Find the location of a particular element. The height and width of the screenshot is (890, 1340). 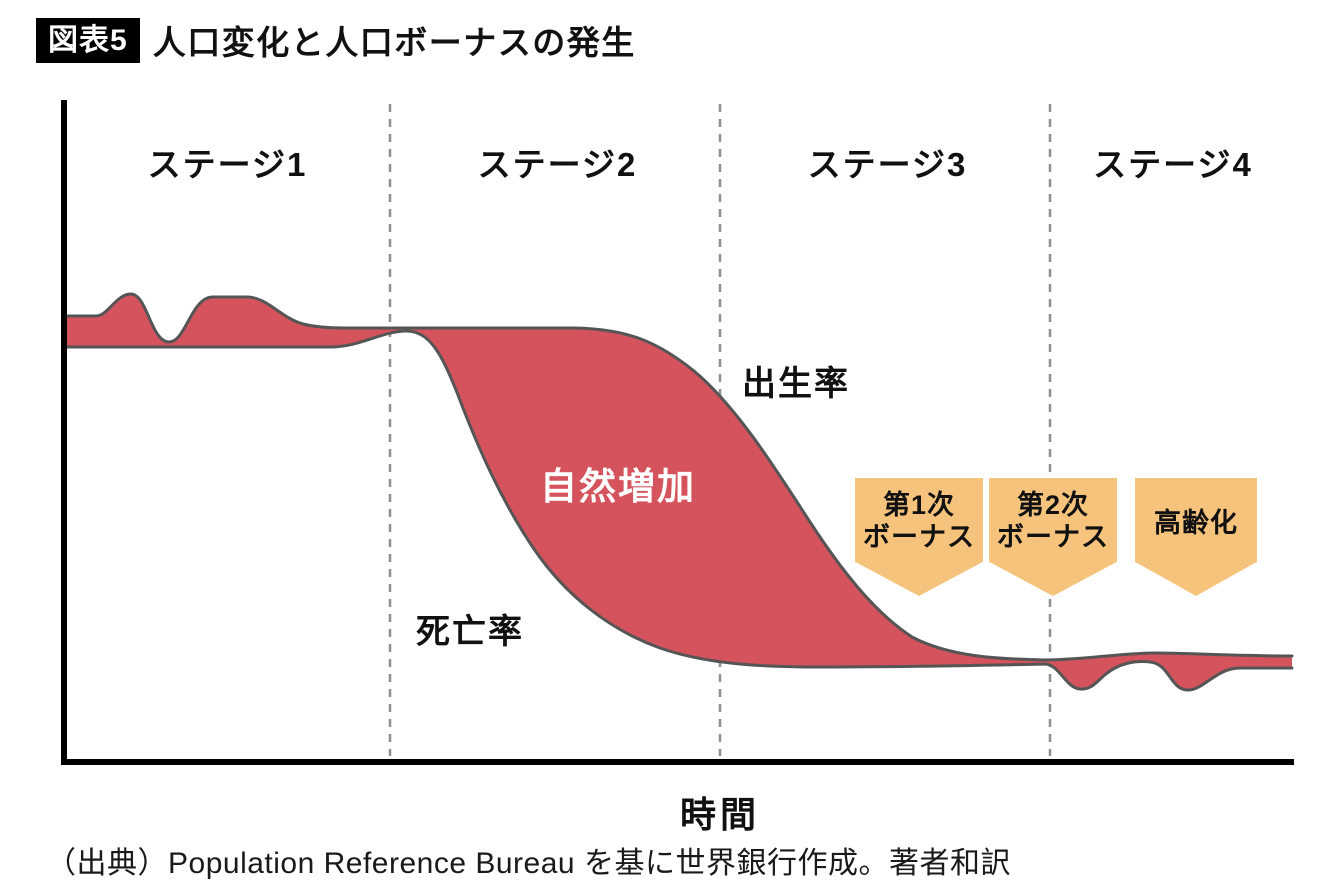

figure-header: 図表5 人口変化と人口ボーナスの発生 is located at coordinates (336, 40).